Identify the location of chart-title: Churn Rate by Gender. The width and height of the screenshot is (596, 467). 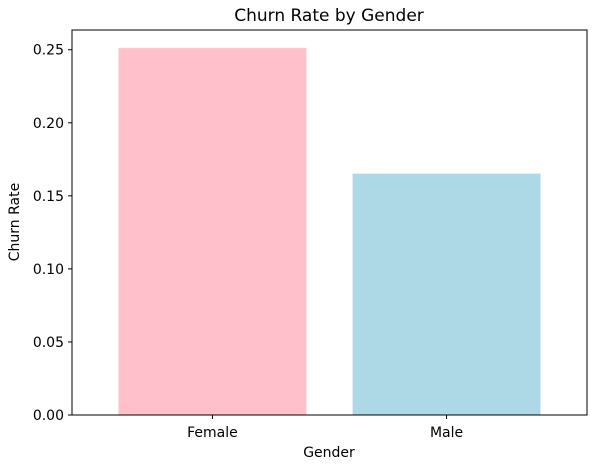
(329, 16).